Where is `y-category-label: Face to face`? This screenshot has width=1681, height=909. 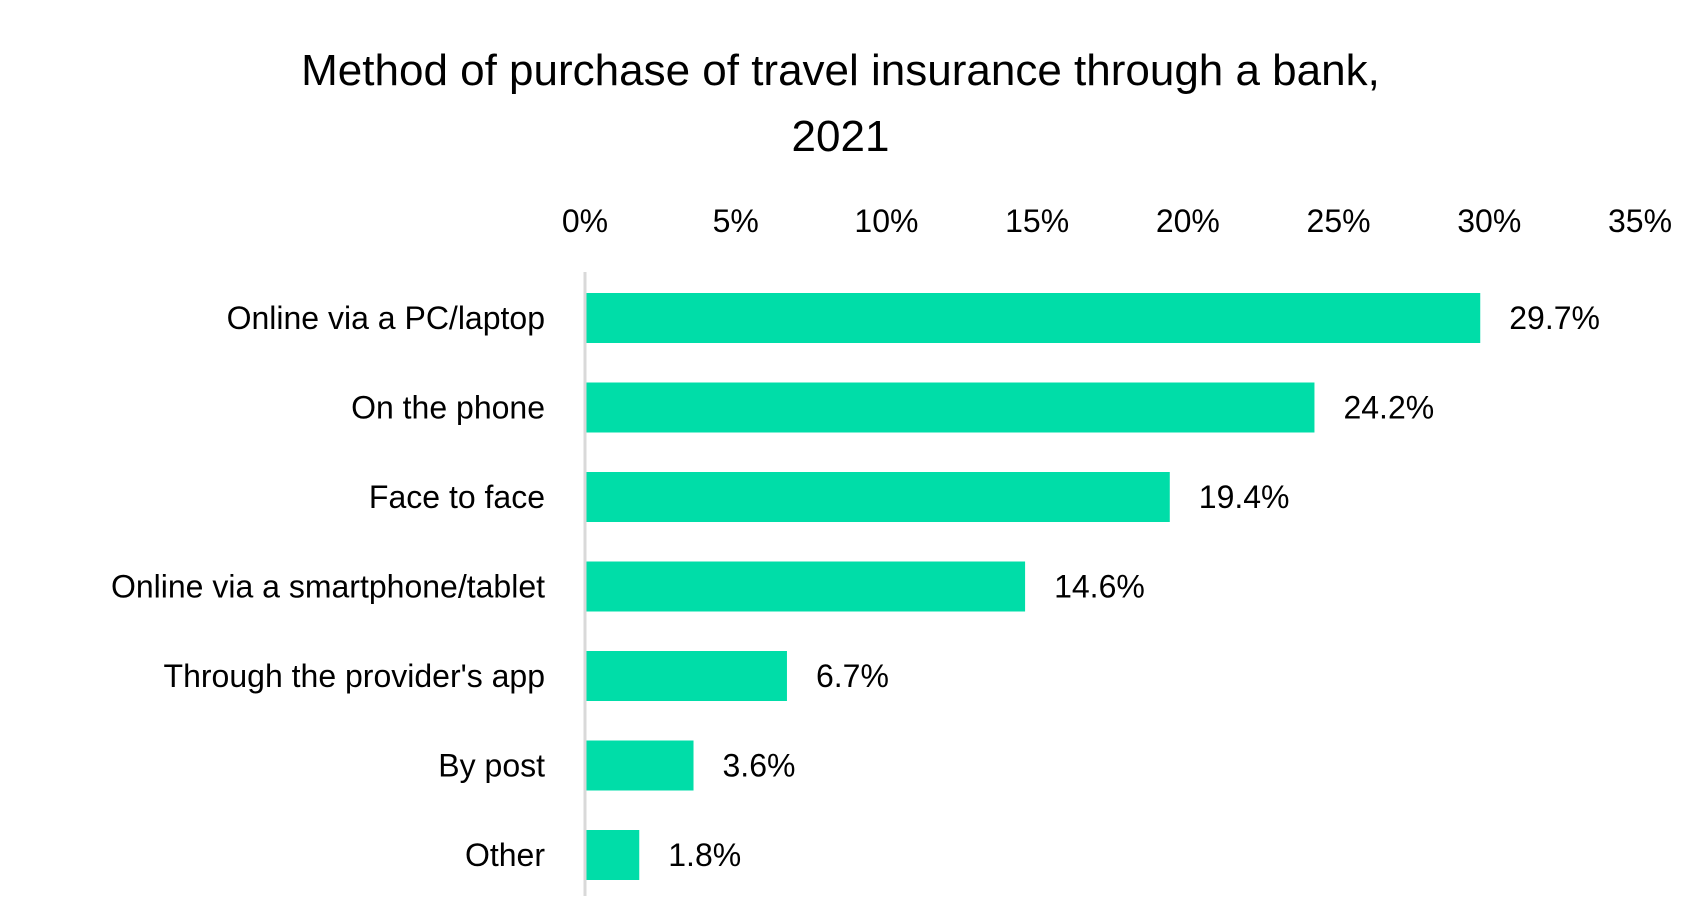 y-category-label: Face to face is located at coordinates (457, 497).